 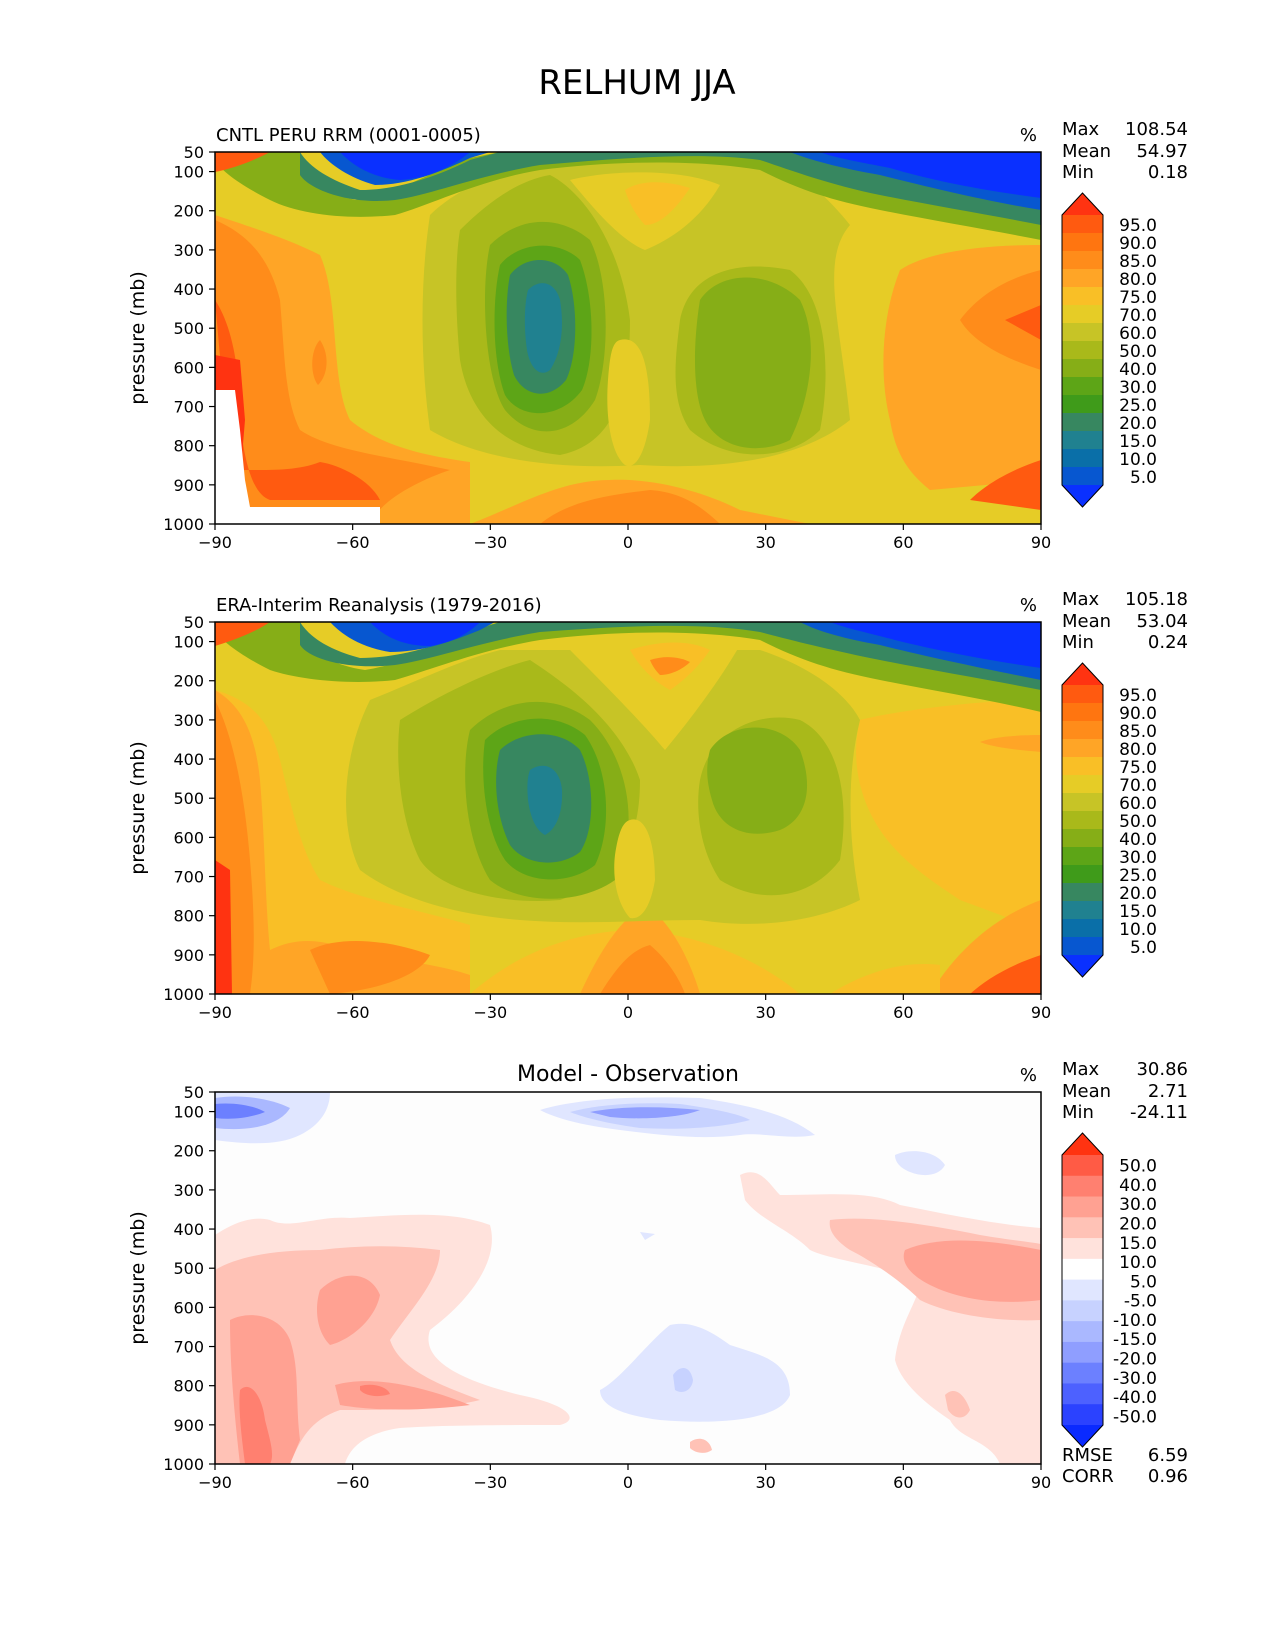 What do you see at coordinates (1138, 460) in the screenshot?
I see `colorbar-label: 10.0` at bounding box center [1138, 460].